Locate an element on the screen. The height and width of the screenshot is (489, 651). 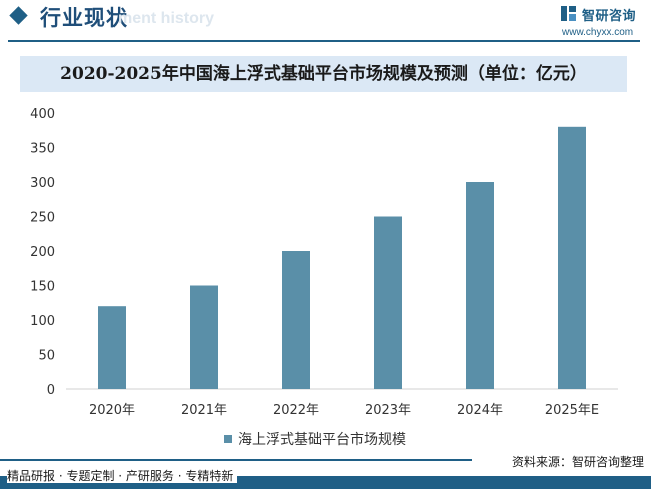
x-tick-label: 2024年 is located at coordinates (480, 410).